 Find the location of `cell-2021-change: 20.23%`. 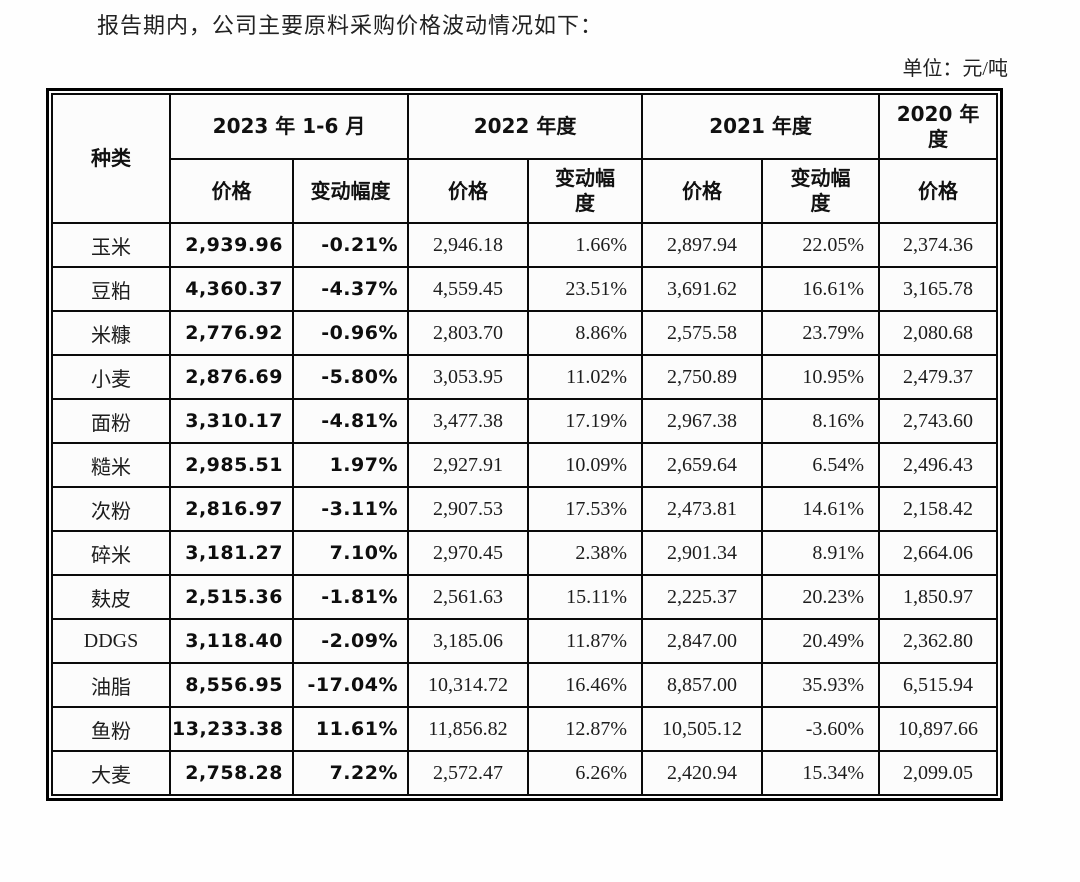

cell-2021-change: 20.23% is located at coordinates (821, 597).